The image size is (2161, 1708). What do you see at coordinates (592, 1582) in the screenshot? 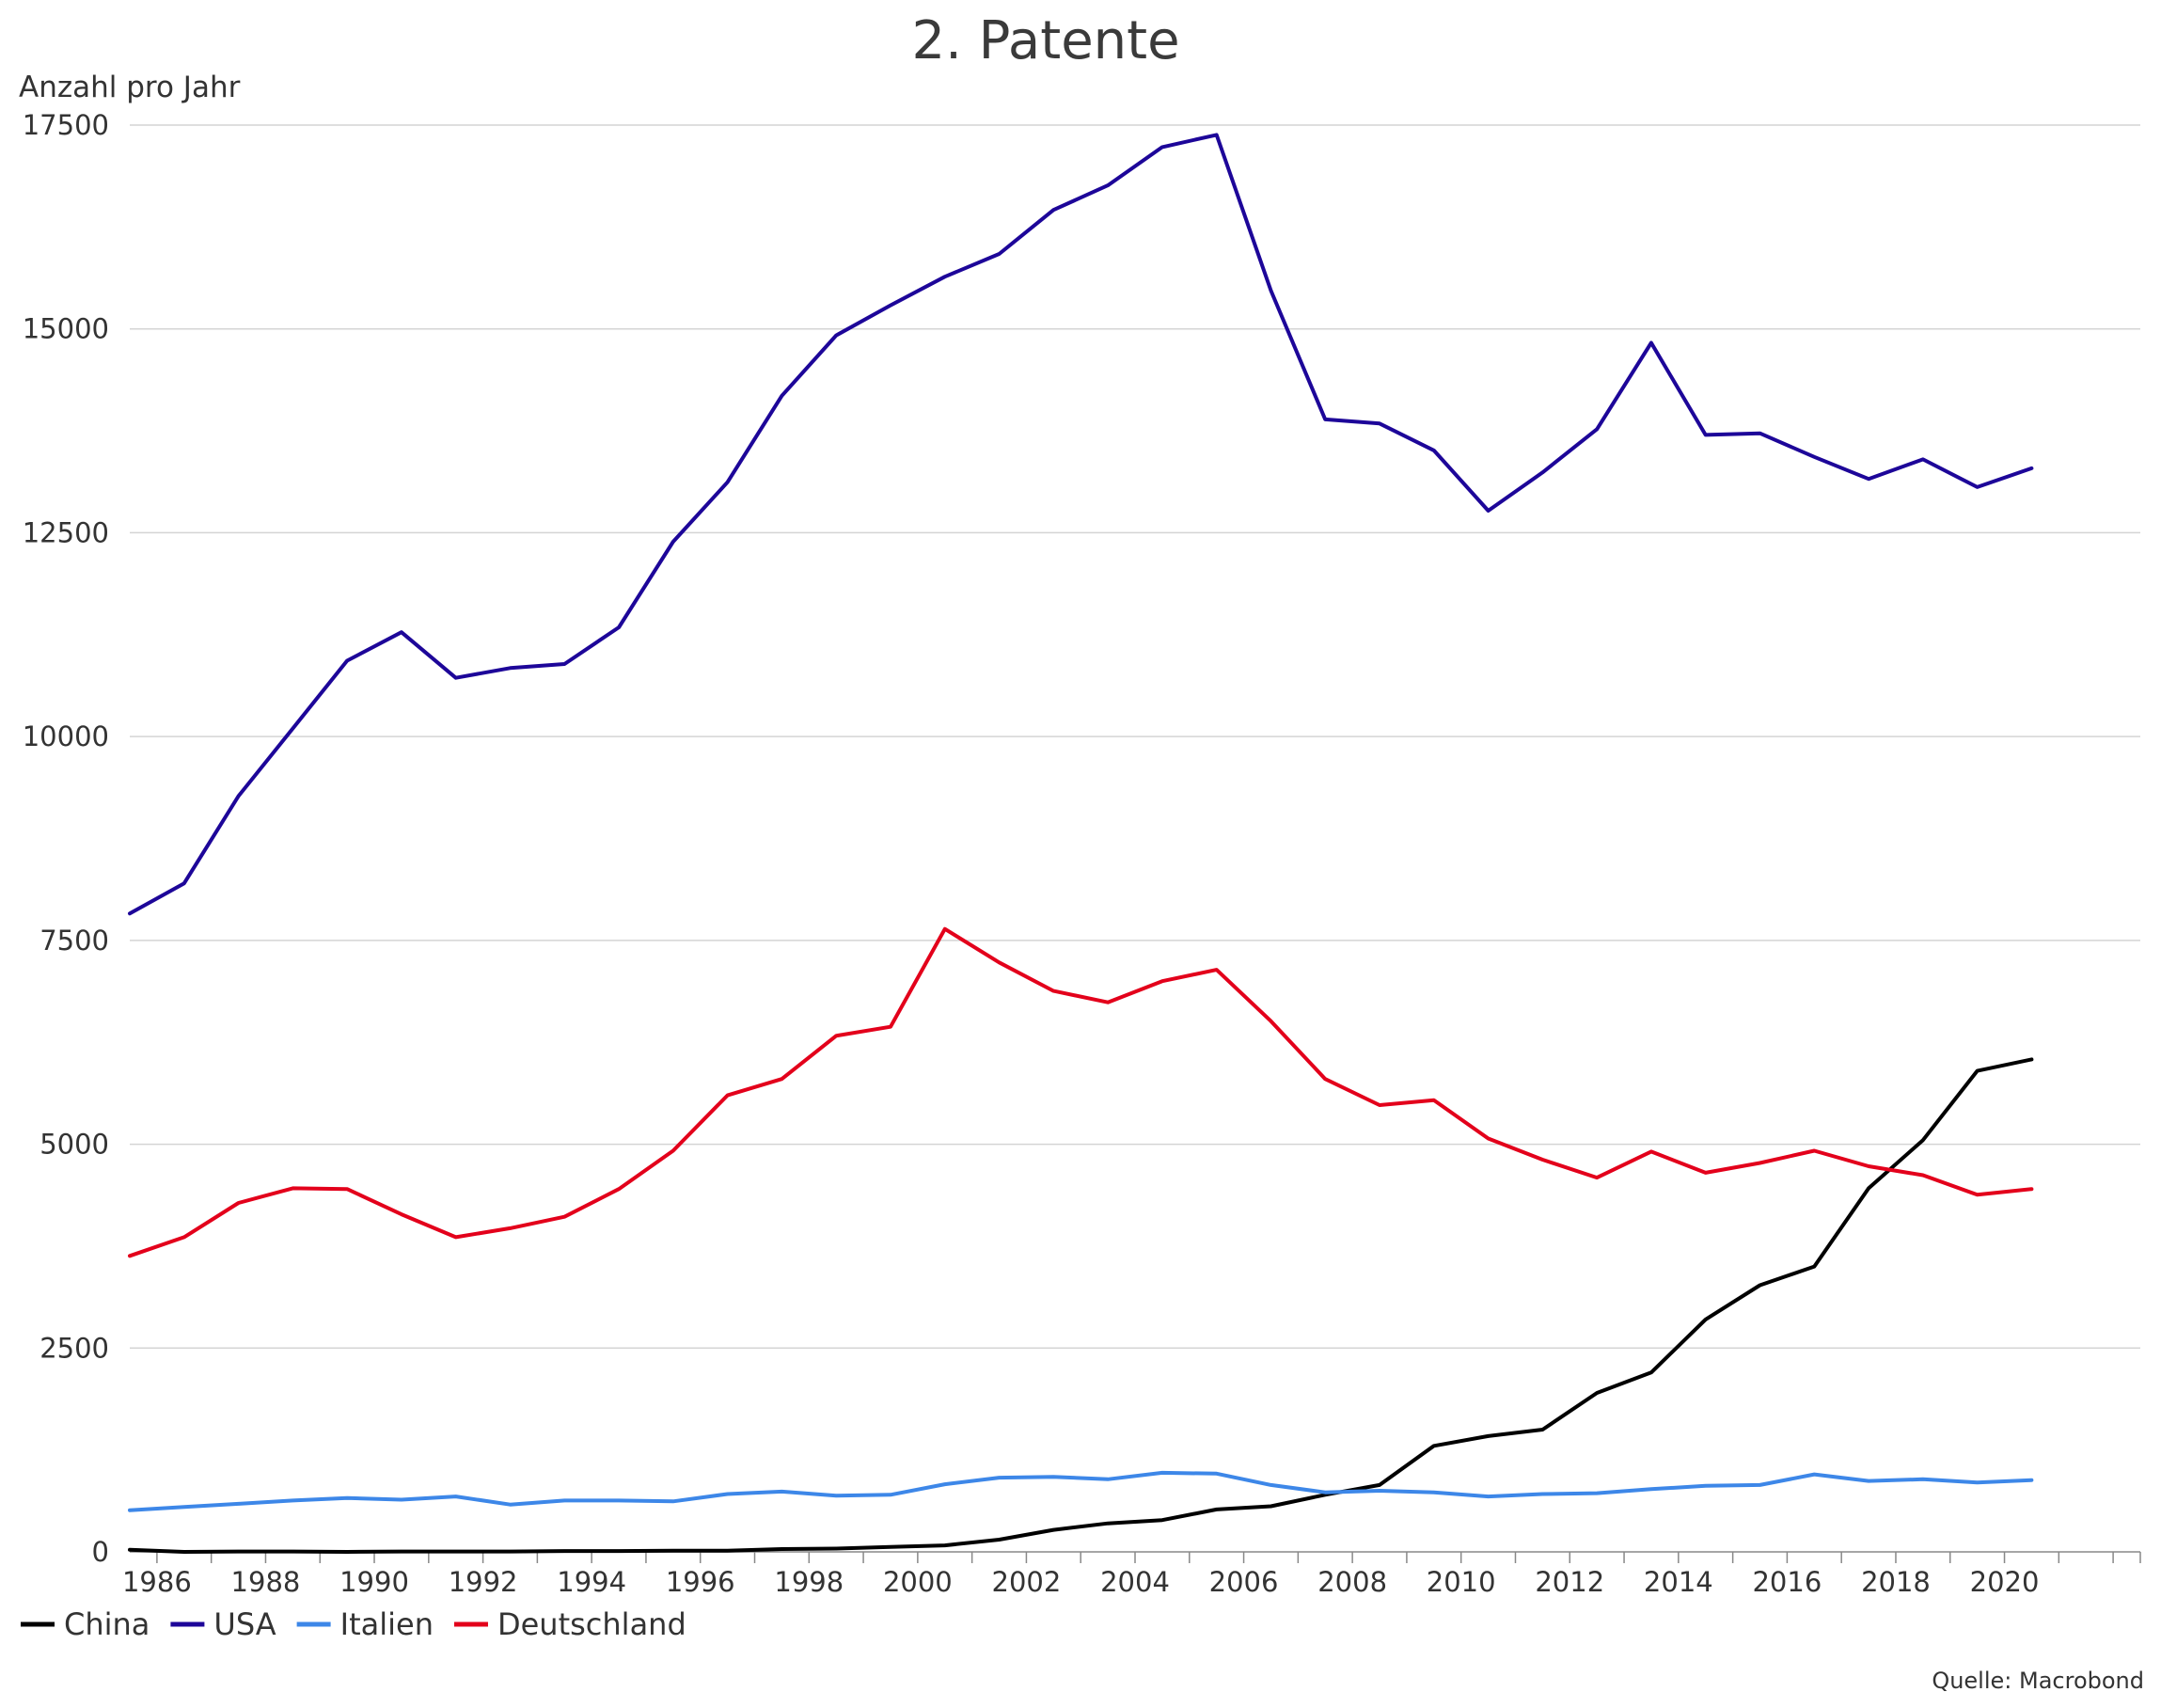
I see `x-tick-label-1994: 1994` at bounding box center [592, 1582].